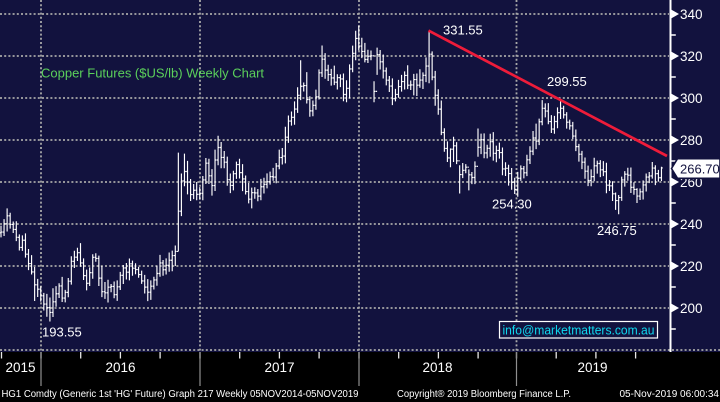 This screenshot has width=720, height=402. What do you see at coordinates (120, 367) in the screenshot?
I see `svg-text: 2016` at bounding box center [120, 367].